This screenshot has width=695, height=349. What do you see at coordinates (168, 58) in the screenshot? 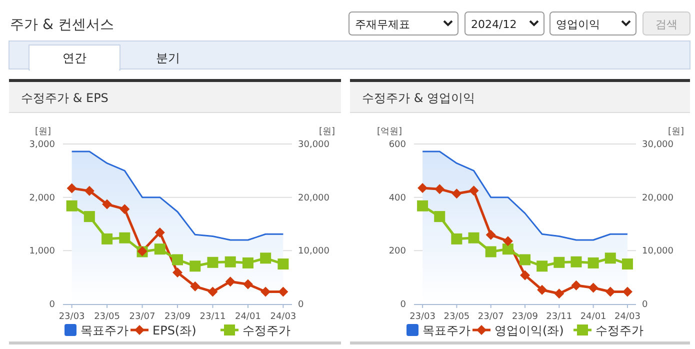
I see `text: 분기` at bounding box center [168, 58].